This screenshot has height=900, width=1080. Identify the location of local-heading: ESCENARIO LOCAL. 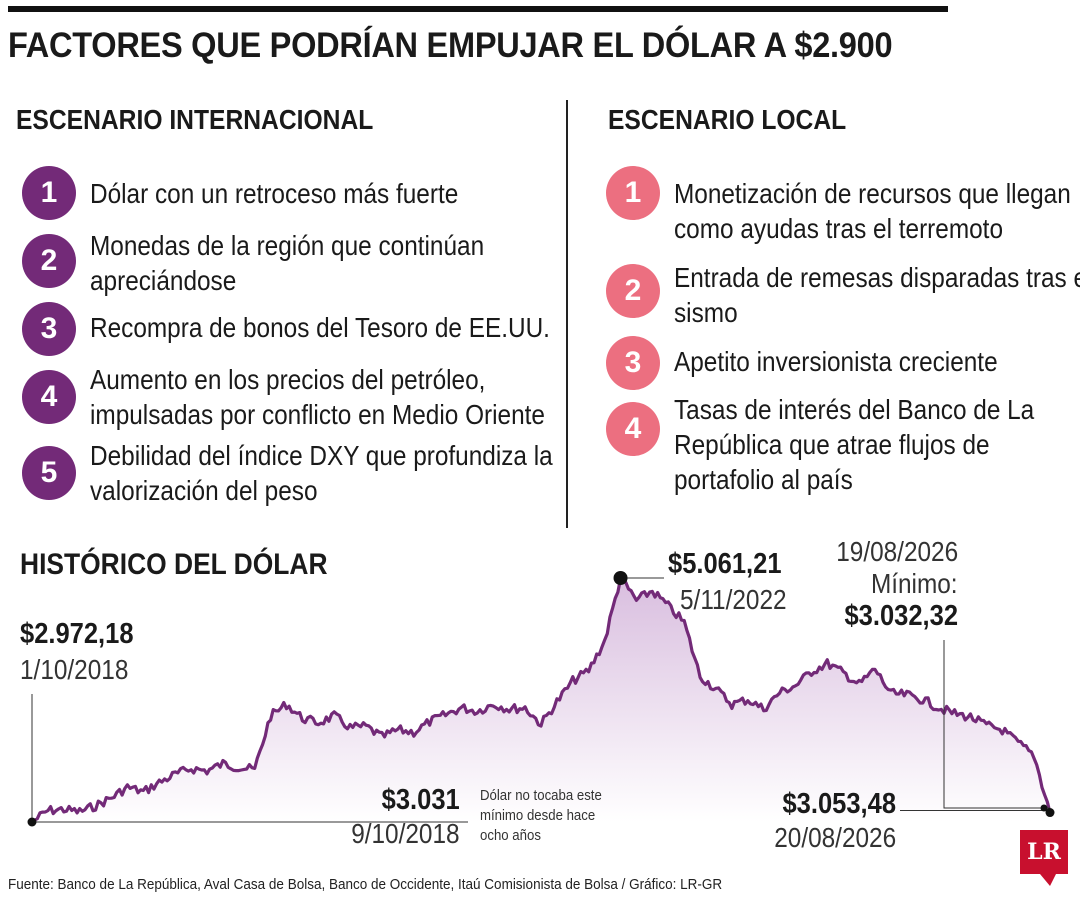
(727, 119).